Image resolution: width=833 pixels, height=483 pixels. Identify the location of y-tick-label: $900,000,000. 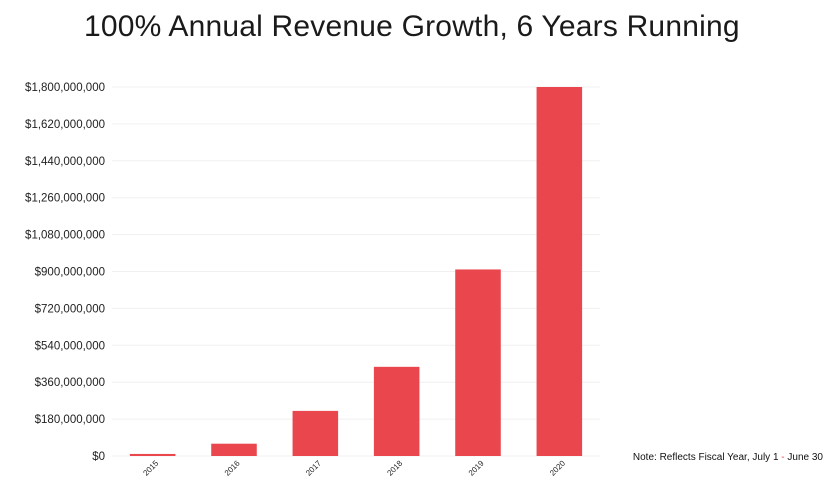
(70, 273).